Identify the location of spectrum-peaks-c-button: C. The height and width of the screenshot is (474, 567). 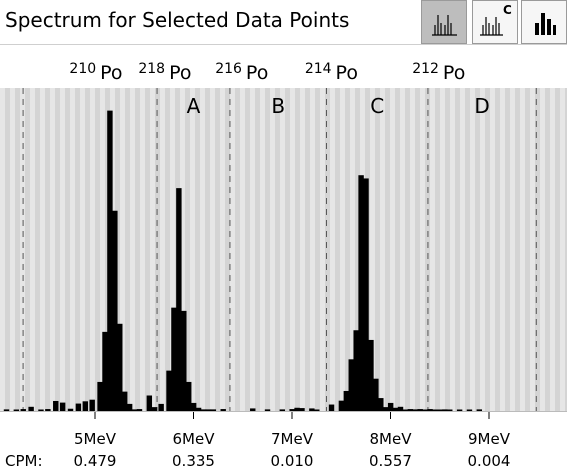
(495, 22).